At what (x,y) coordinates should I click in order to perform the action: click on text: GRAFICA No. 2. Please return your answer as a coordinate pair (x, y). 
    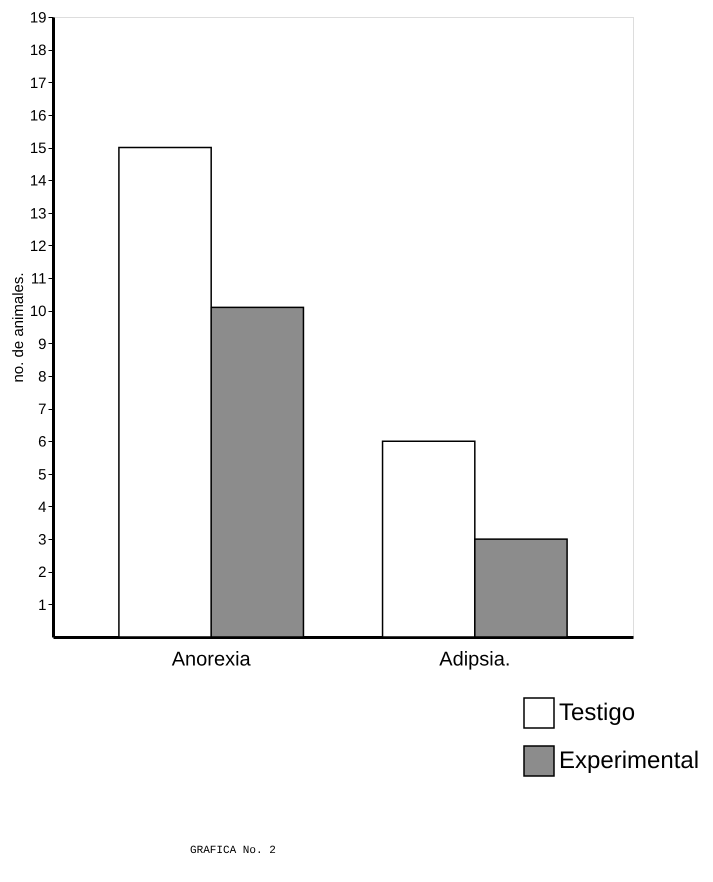
    Looking at the image, I should click on (233, 851).